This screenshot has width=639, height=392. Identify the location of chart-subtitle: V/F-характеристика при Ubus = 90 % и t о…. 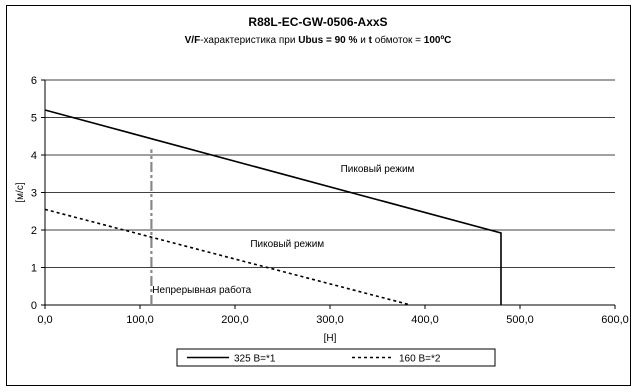
(318, 40).